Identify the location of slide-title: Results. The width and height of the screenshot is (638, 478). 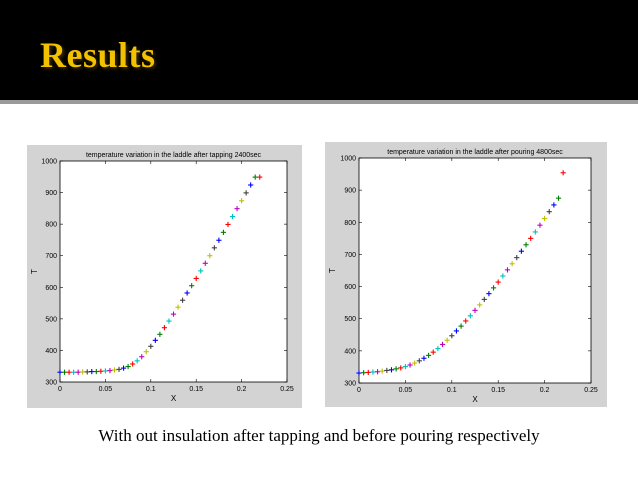
(98, 55).